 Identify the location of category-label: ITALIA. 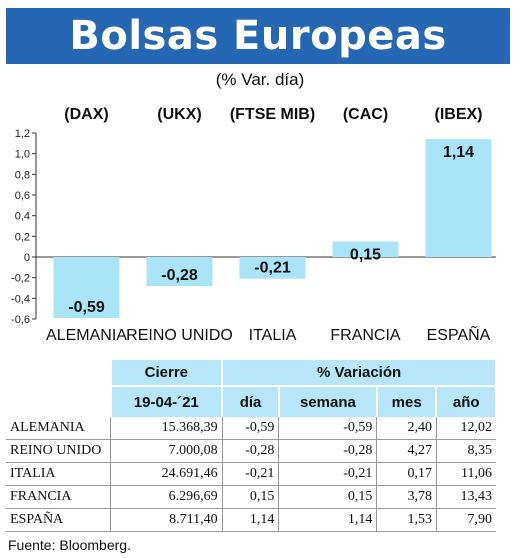
(273, 335).